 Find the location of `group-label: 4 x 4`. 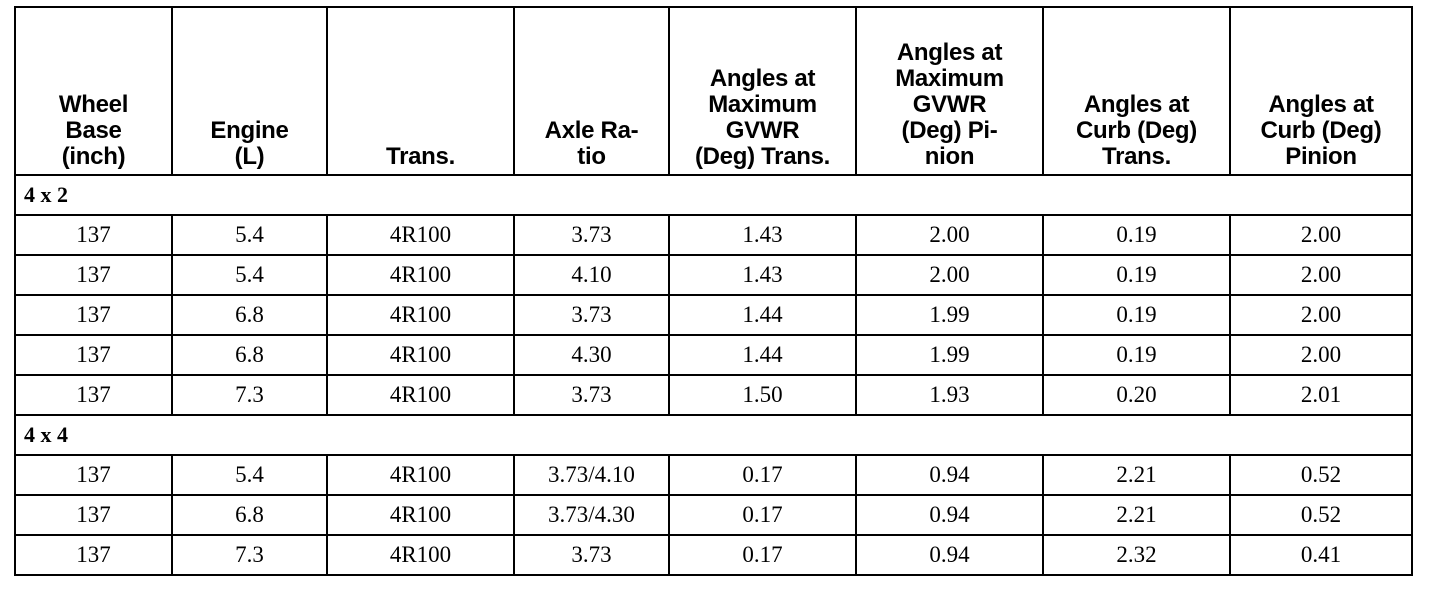

group-label: 4 x 4 is located at coordinates (713, 435).